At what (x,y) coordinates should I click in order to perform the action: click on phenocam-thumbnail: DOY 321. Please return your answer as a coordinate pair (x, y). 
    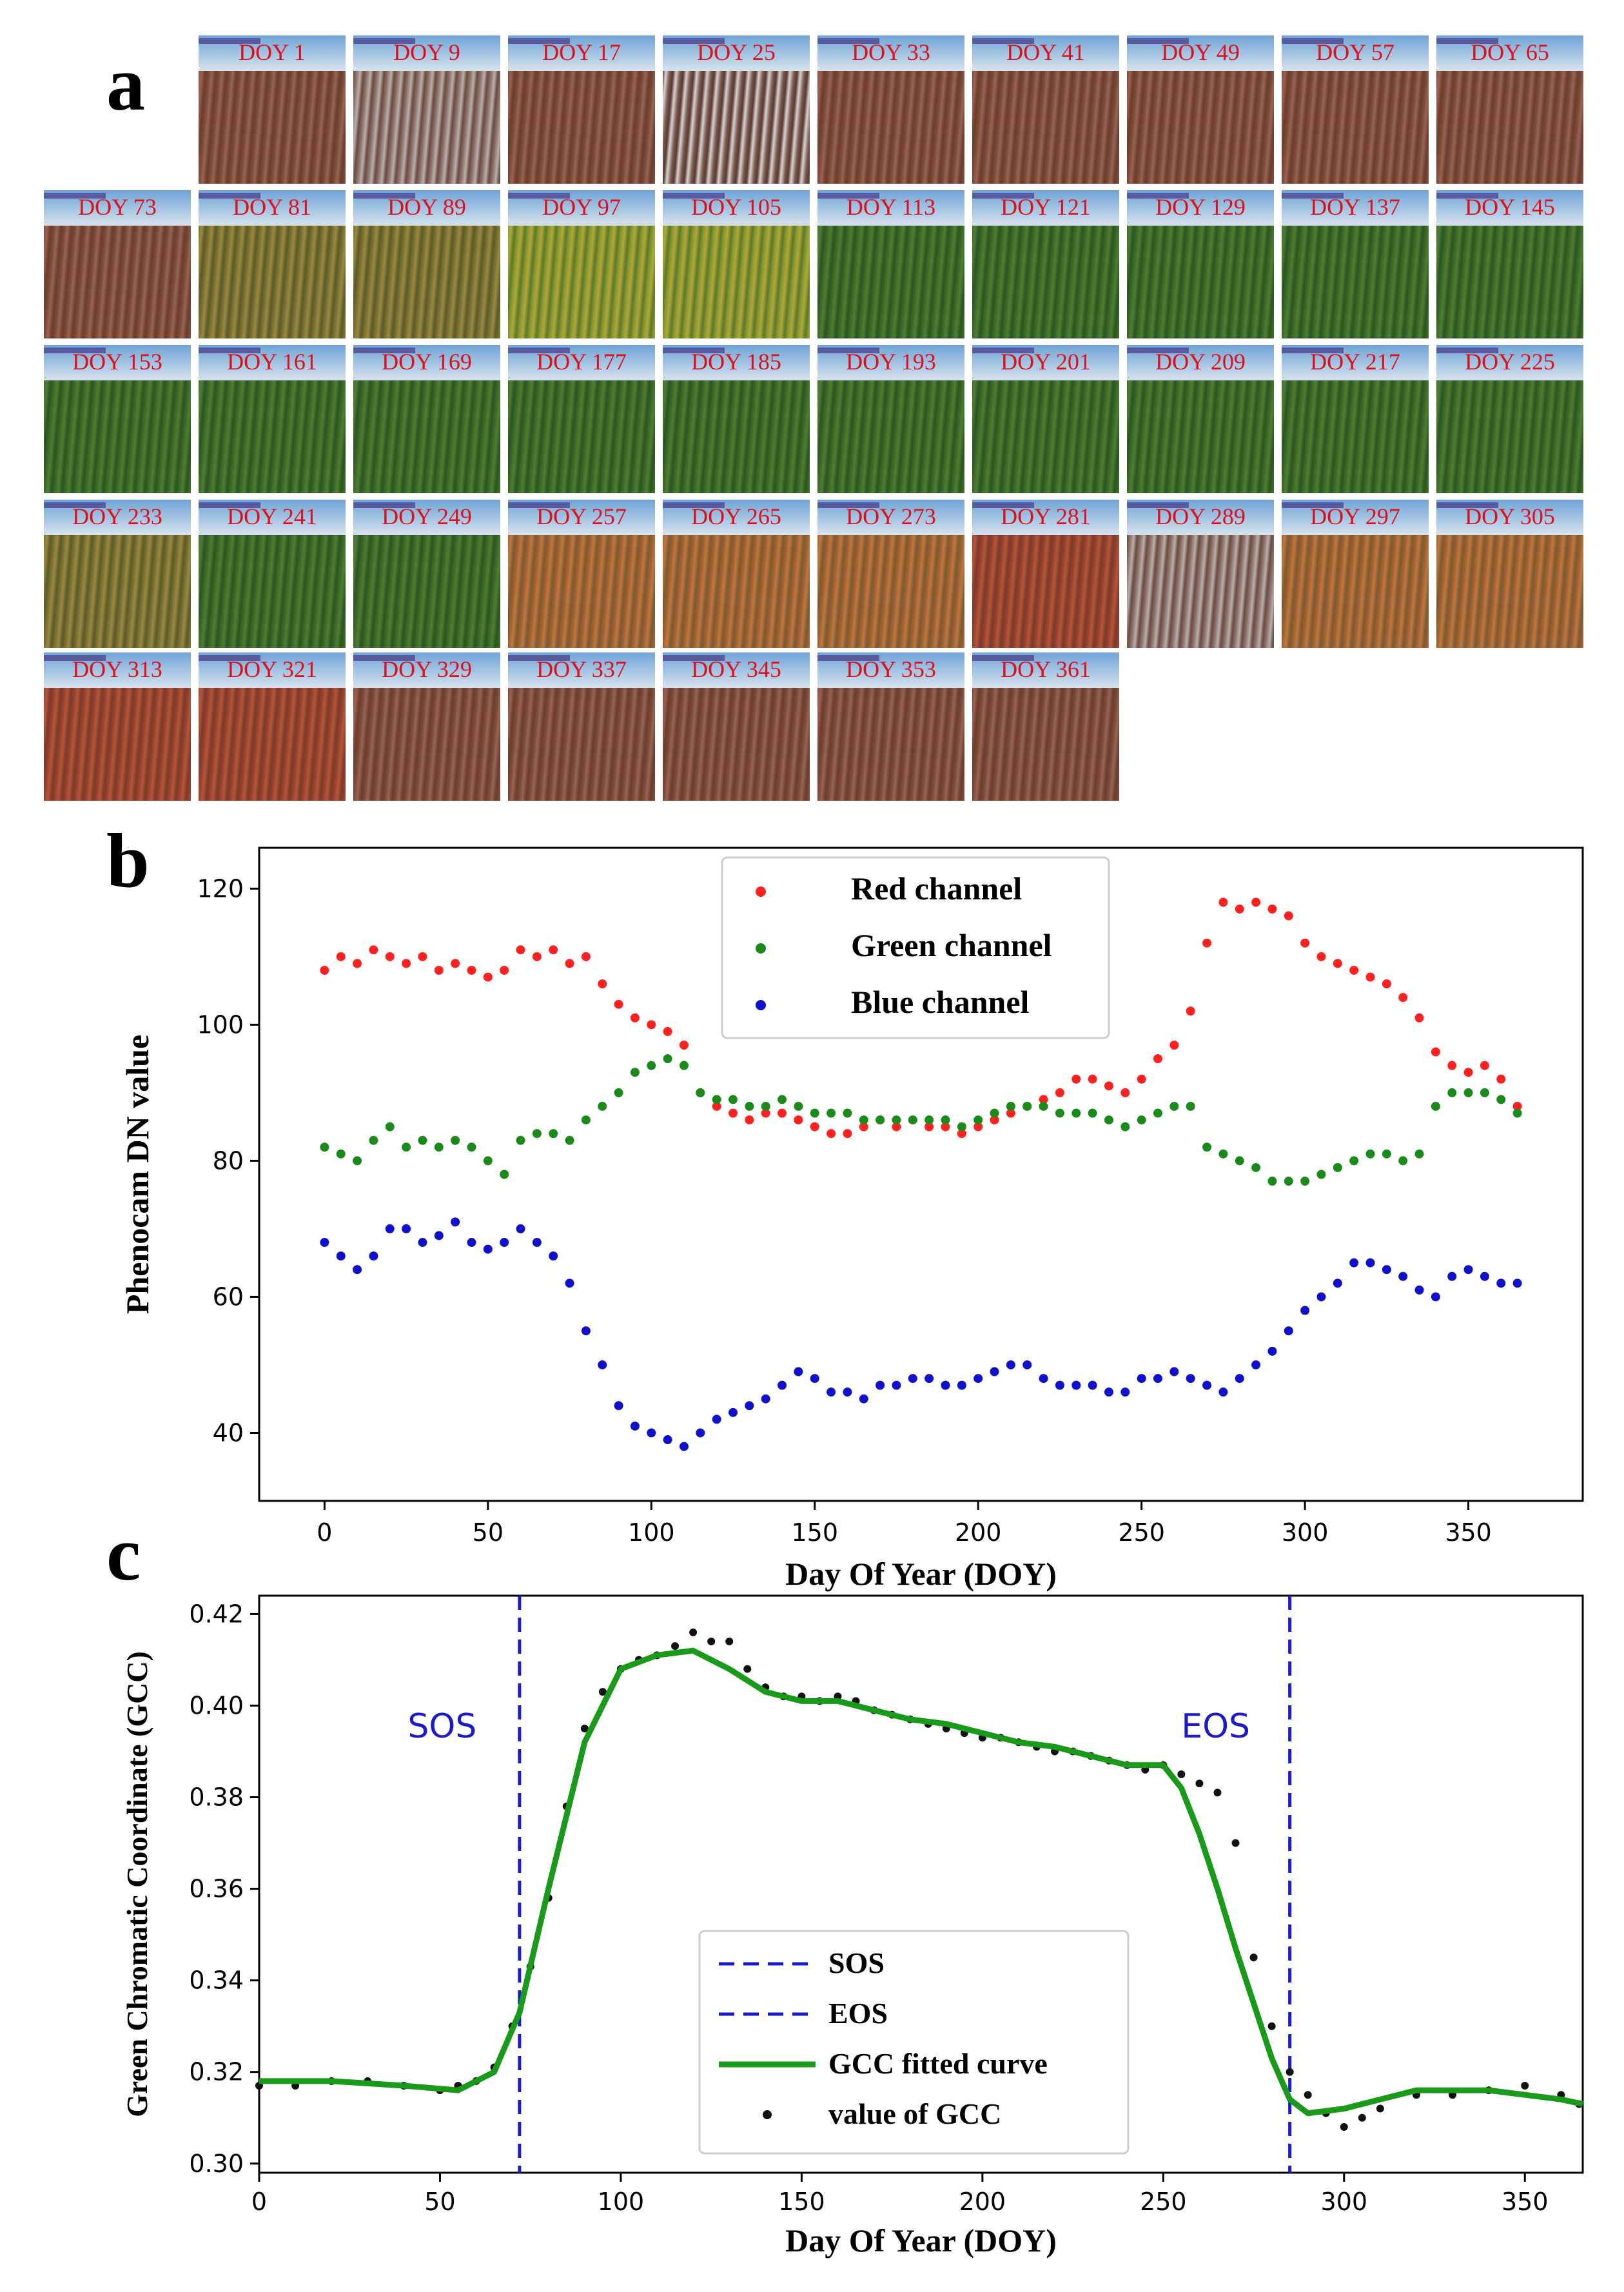
    Looking at the image, I should click on (272, 726).